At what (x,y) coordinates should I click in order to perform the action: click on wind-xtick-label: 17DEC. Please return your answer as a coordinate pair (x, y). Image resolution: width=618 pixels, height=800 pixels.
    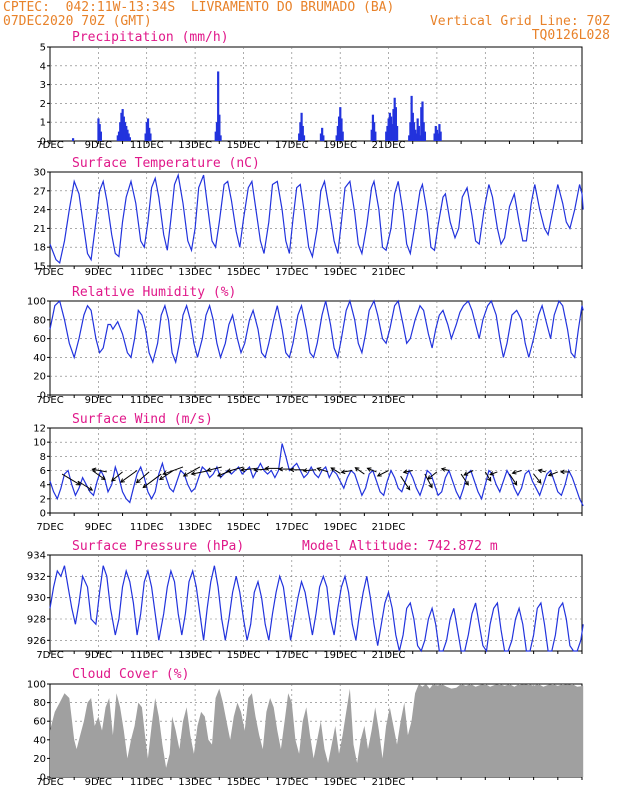
    Looking at the image, I should click on (292, 527).